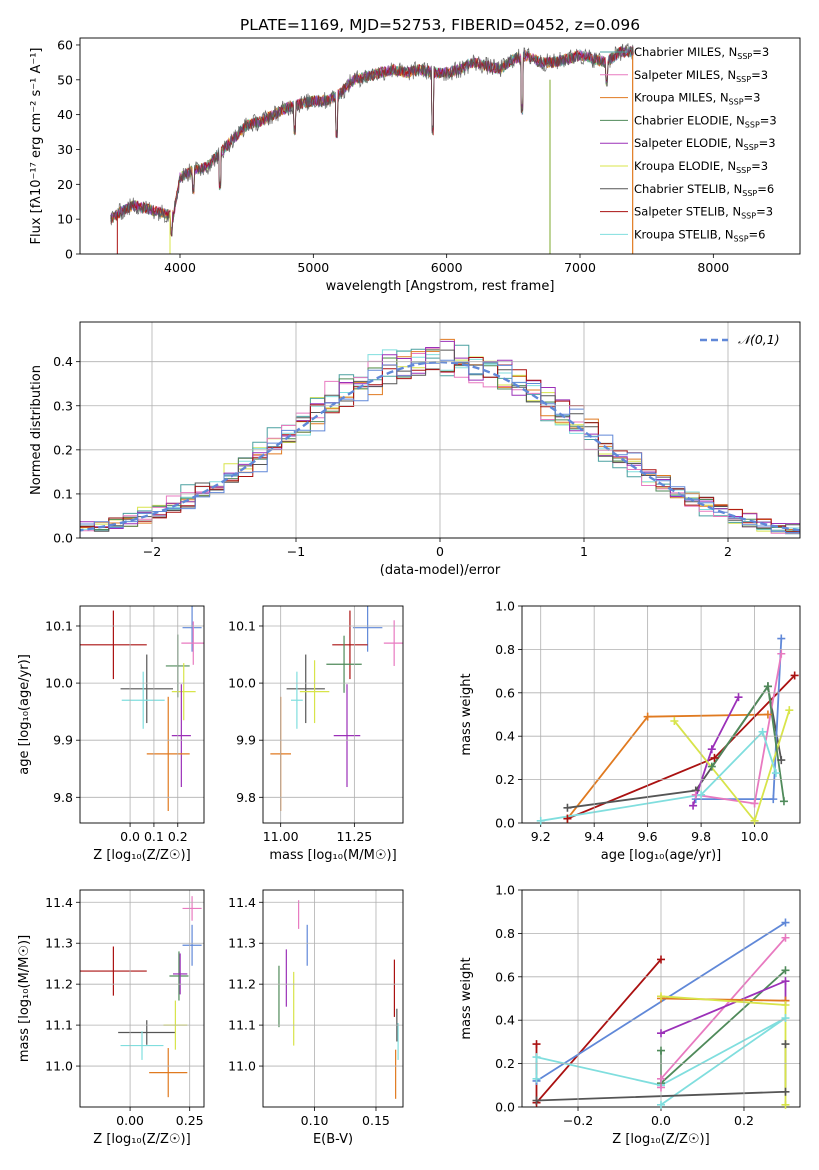 This screenshot has height=1170, width=819. Describe the element at coordinates (152, 551) in the screenshot. I see `x-tick-label: −2` at that location.